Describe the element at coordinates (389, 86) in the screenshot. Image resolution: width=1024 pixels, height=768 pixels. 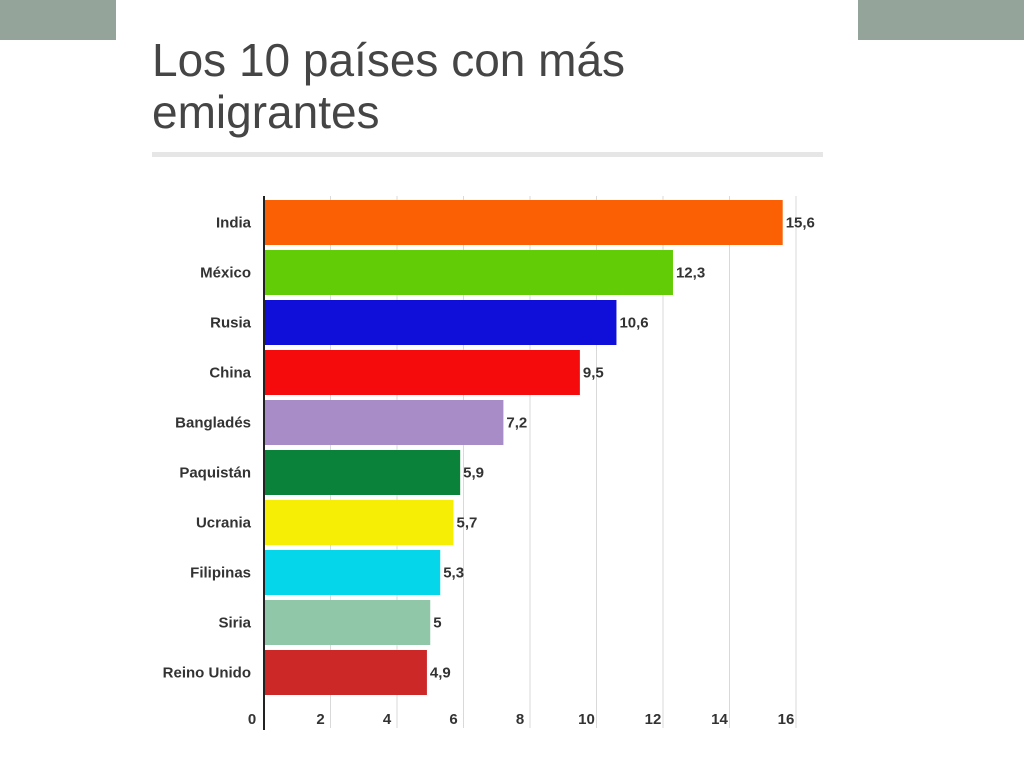
I see `chart-title: Los 10 países con más emigrantes` at that location.